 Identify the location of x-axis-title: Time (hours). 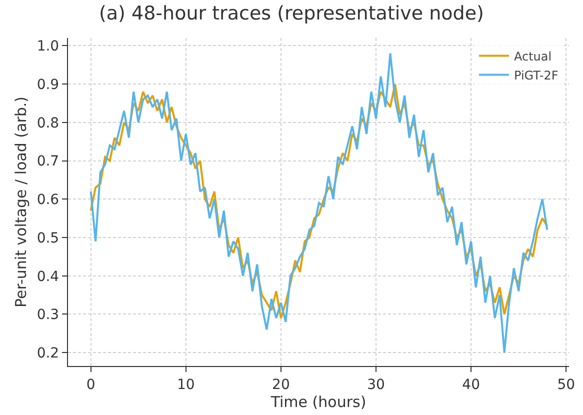
(318, 401).